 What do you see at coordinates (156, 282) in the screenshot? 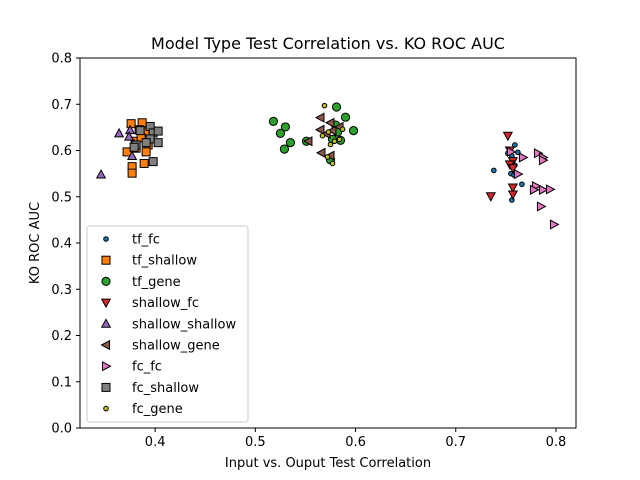
I see `legend-label: tf_gene` at bounding box center [156, 282].